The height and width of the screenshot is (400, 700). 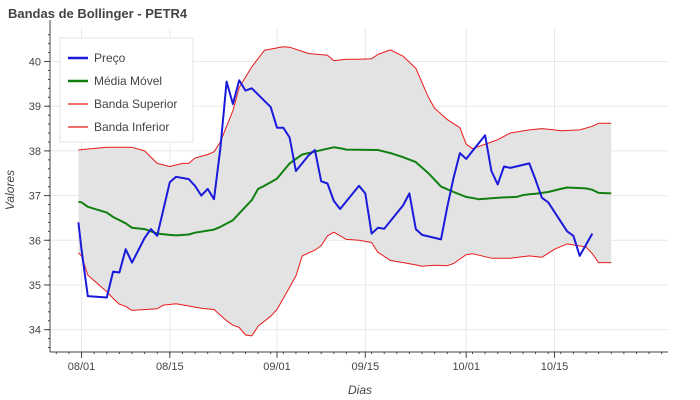 What do you see at coordinates (35, 241) in the screenshot?
I see `y-tick-label: 36` at bounding box center [35, 241].